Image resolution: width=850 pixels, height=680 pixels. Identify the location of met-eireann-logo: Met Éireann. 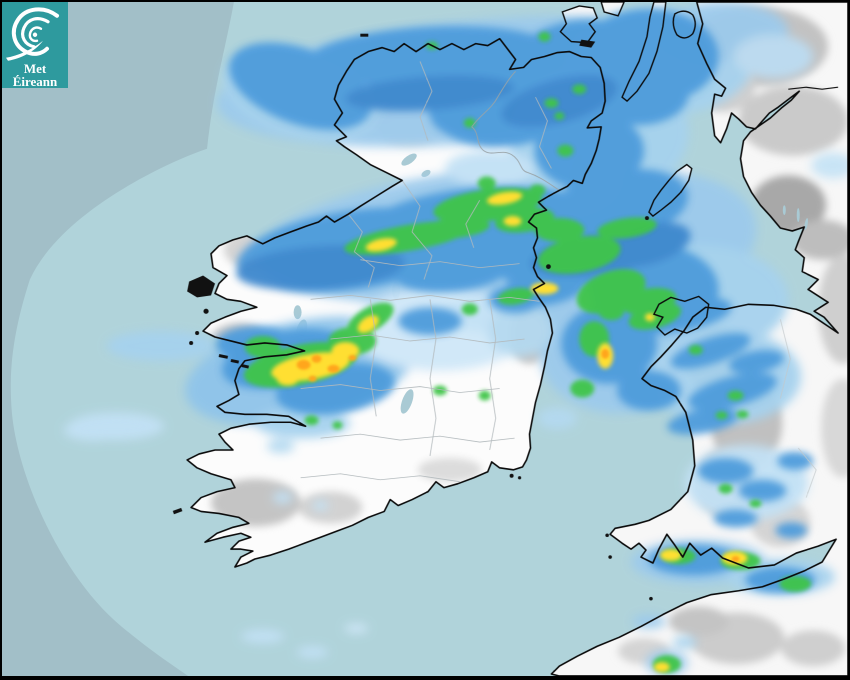
(35, 45).